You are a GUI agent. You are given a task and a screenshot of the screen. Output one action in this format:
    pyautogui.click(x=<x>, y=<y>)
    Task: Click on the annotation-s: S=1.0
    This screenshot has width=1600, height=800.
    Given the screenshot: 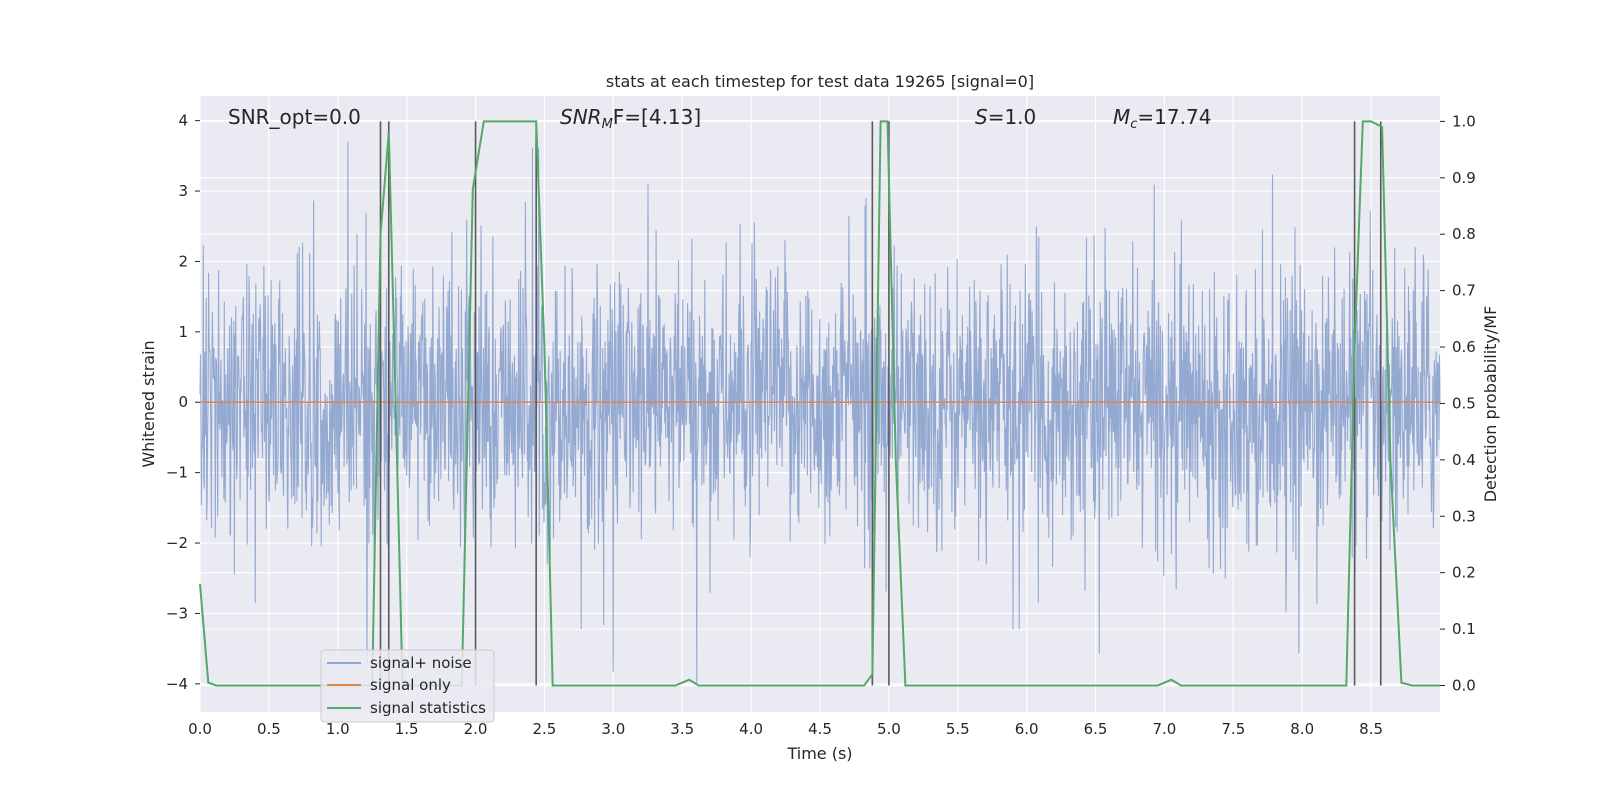 What is the action you would take?
    pyautogui.click(x=1005, y=117)
    